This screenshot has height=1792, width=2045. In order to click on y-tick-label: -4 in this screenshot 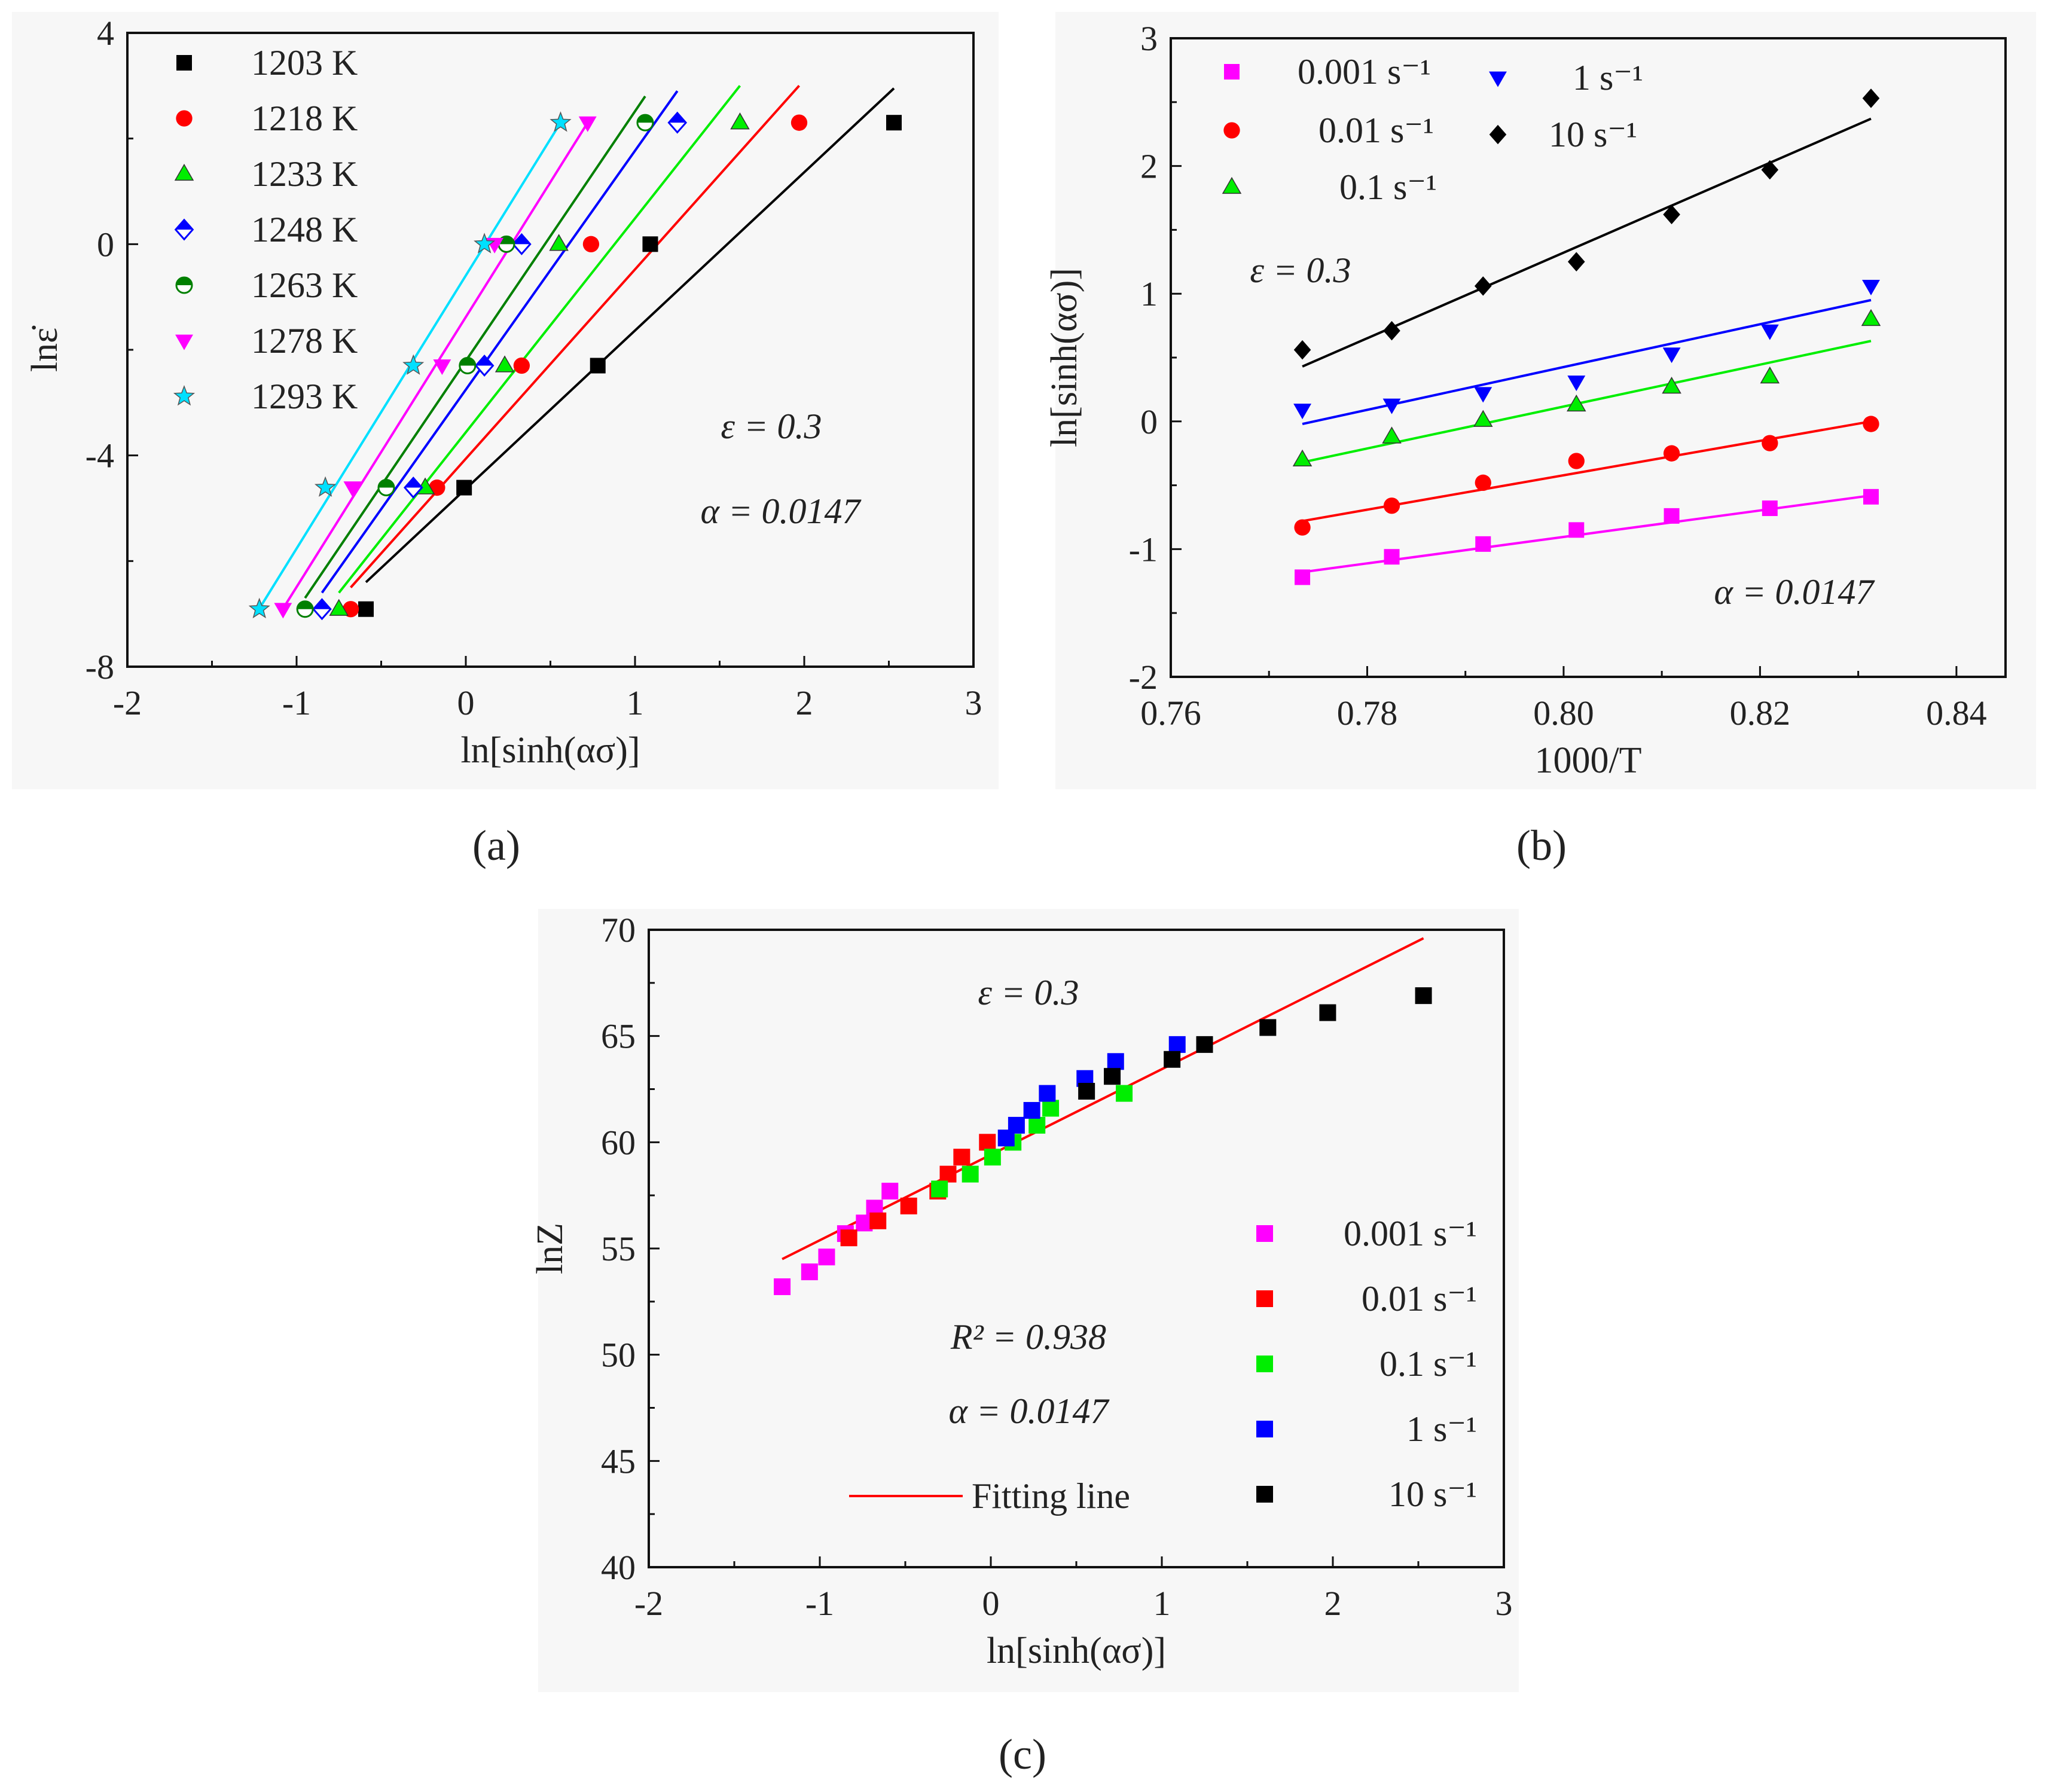, I will do `click(100, 455)`.